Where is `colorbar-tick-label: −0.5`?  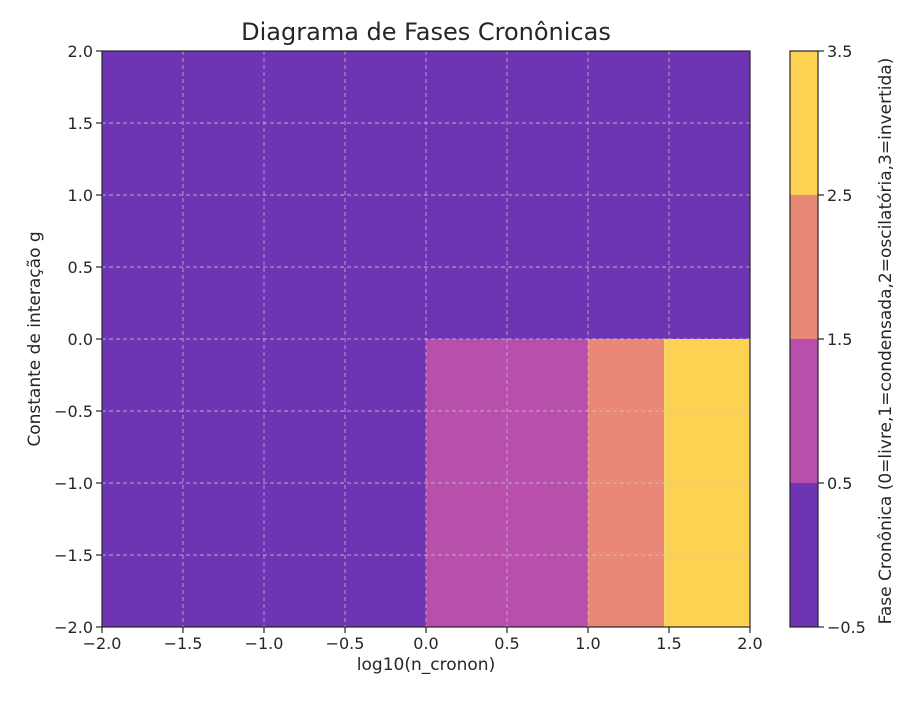 colorbar-tick-label: −0.5 is located at coordinates (846, 627).